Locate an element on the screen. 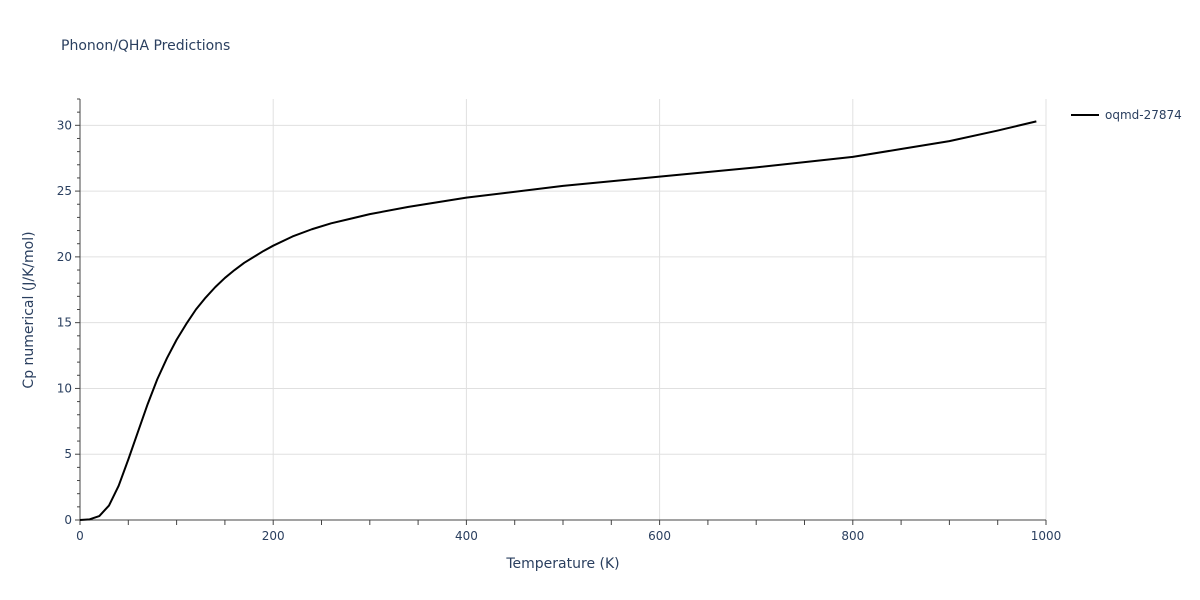 The height and width of the screenshot is (600, 1200). x-tick-label: 1000 is located at coordinates (1046, 536).